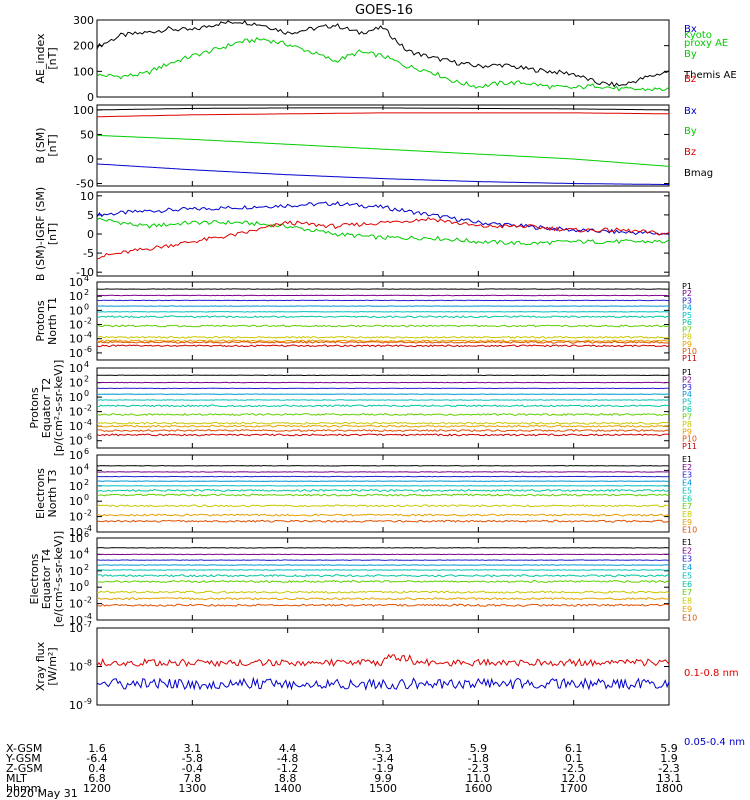  Describe the element at coordinates (478, 768) in the screenshot. I see `ephemeris-value: -2.3` at that location.